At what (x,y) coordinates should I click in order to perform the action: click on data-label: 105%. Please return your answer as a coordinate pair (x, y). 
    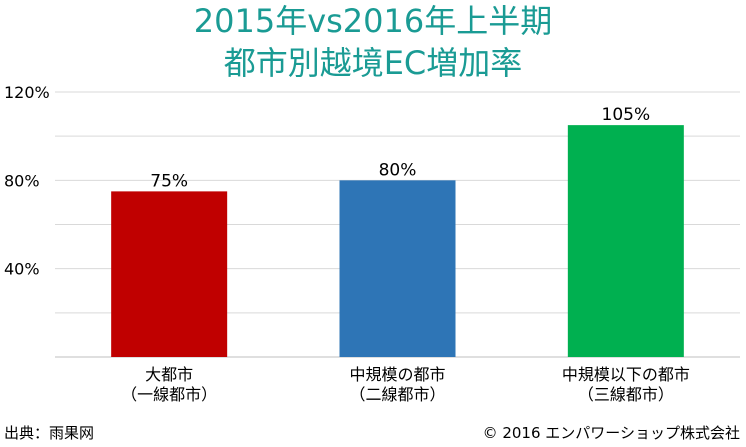
    Looking at the image, I should click on (626, 115).